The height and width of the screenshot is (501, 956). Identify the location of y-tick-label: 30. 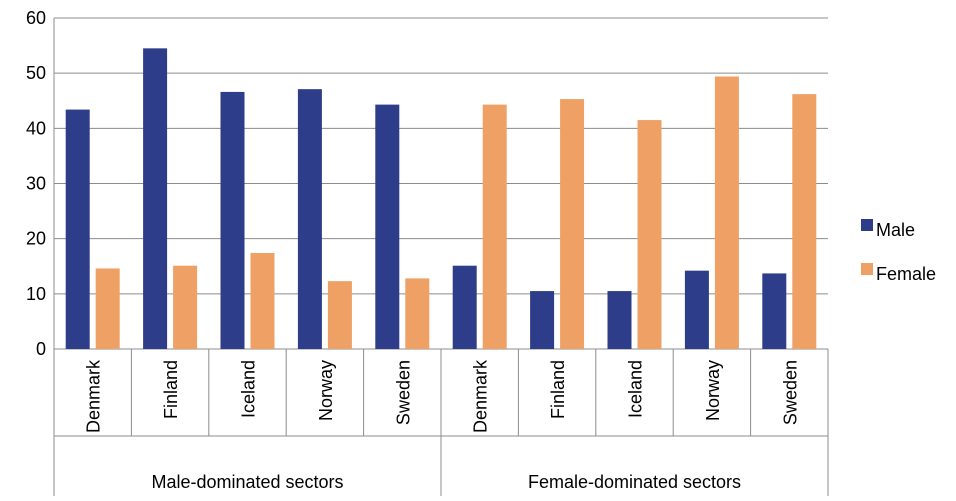
(36, 184).